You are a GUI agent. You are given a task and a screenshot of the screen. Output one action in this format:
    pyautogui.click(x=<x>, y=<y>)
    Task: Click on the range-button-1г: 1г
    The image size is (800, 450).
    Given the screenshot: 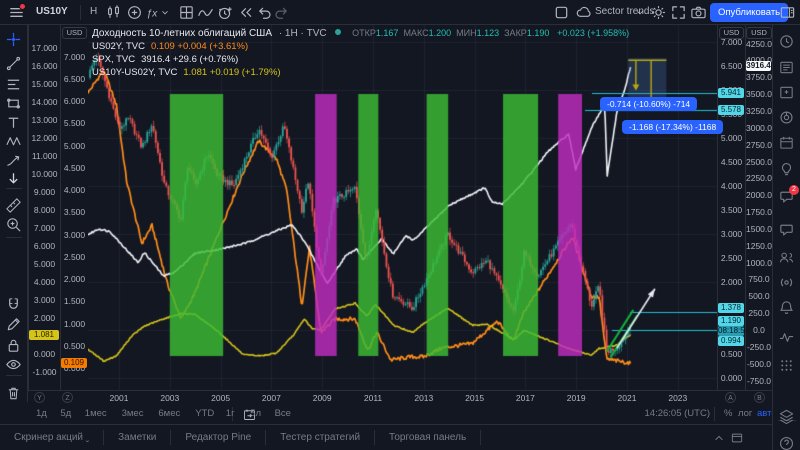 What is the action you would take?
    pyautogui.click(x=230, y=413)
    